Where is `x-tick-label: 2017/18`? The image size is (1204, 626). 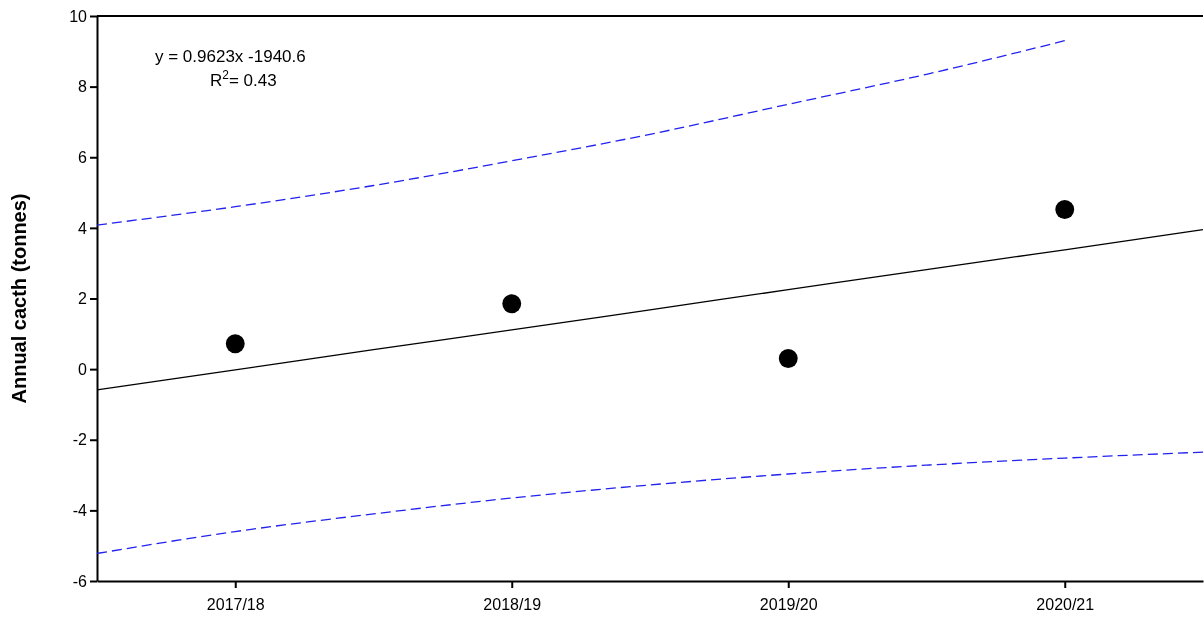
x-tick-label: 2017/18 is located at coordinates (235, 605).